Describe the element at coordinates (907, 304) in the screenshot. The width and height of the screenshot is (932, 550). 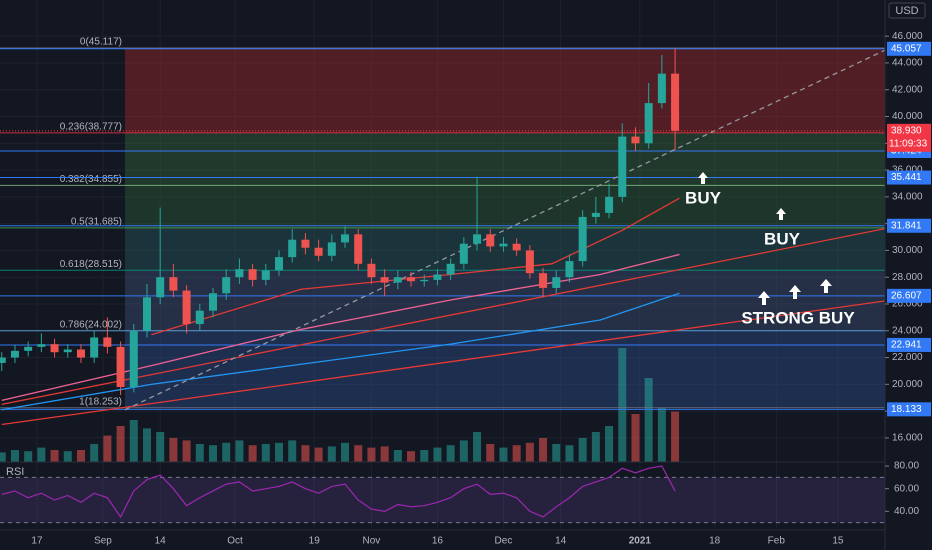
I see `y-tick-label: 26.000` at that location.